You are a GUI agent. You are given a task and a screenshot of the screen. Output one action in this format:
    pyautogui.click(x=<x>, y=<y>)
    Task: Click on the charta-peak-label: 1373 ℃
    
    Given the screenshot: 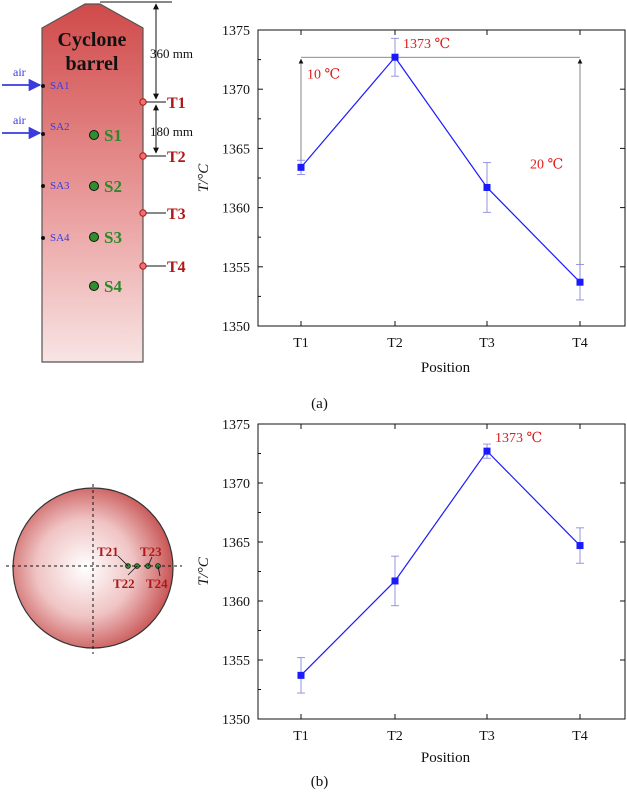 What is the action you would take?
    pyautogui.click(x=426, y=44)
    